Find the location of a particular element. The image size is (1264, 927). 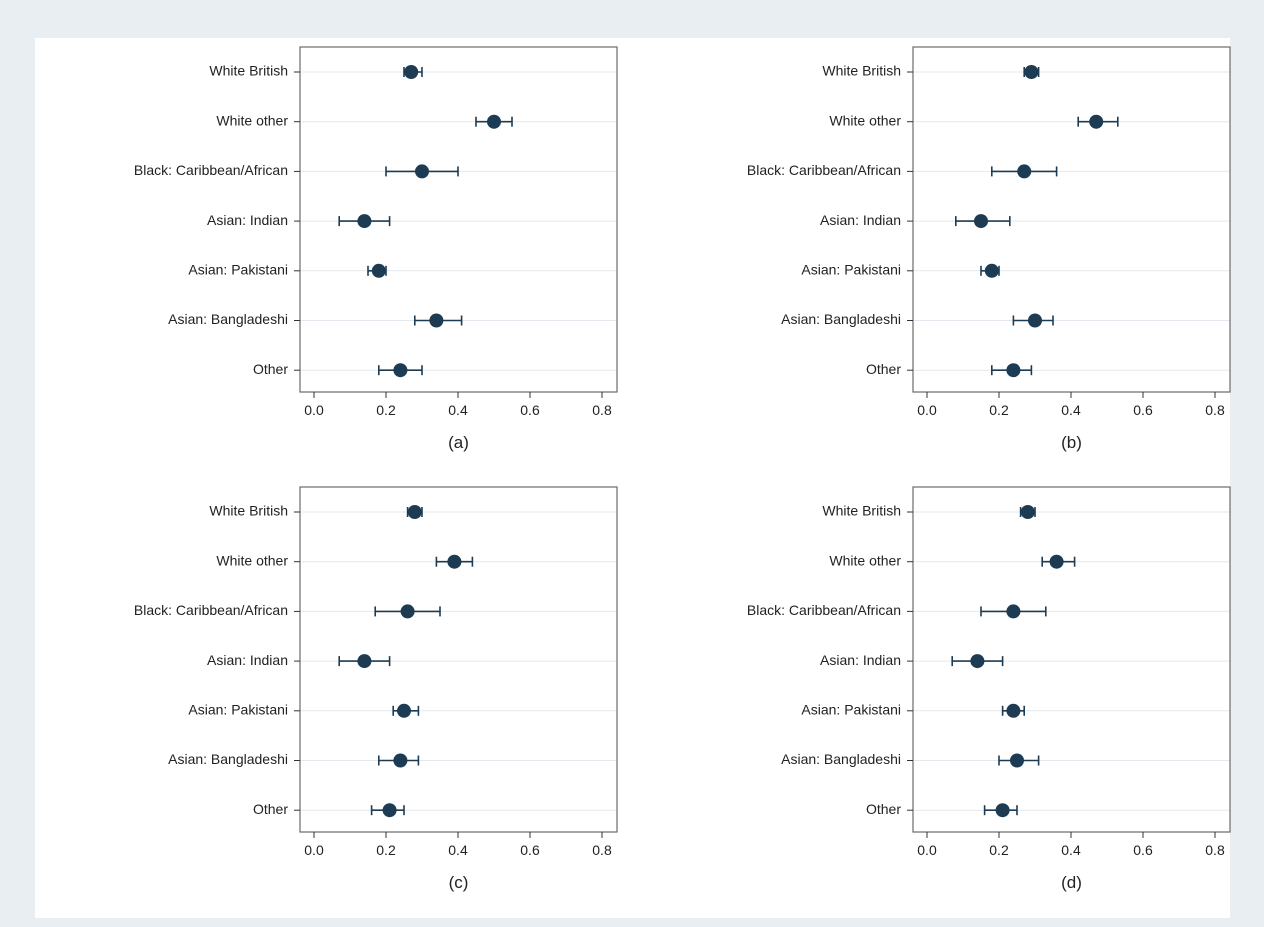

panel-caption: (d) is located at coordinates (1071, 882).